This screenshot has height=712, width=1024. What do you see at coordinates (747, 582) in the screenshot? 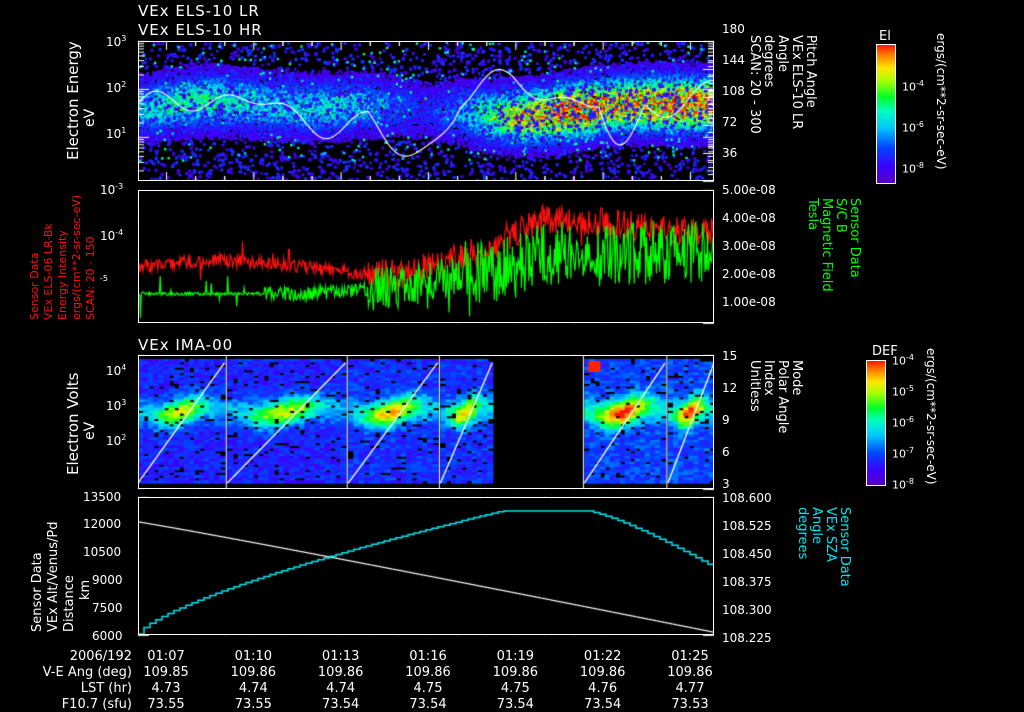
I see `panel4-y2tick-3: 108.375` at bounding box center [747, 582].